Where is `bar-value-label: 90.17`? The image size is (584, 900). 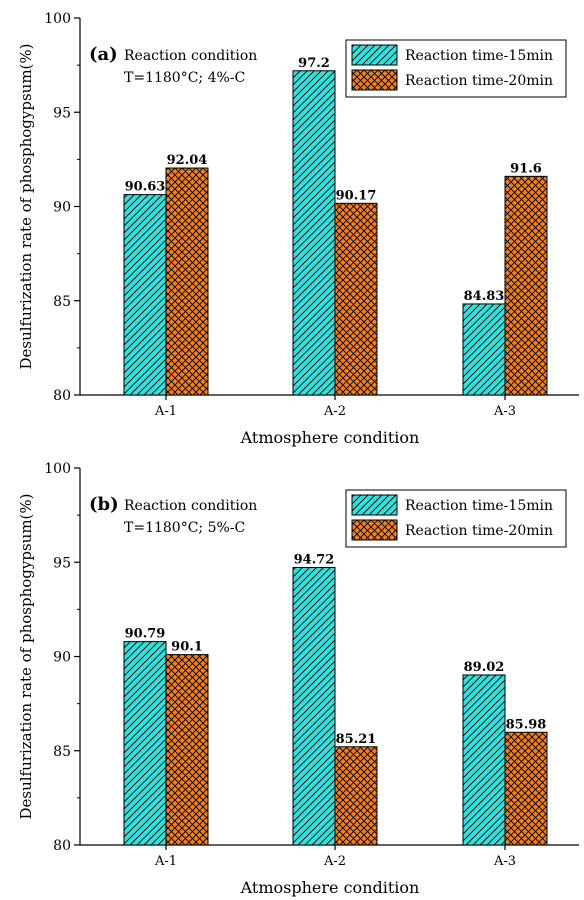 bar-value-label: 90.17 is located at coordinates (356, 195).